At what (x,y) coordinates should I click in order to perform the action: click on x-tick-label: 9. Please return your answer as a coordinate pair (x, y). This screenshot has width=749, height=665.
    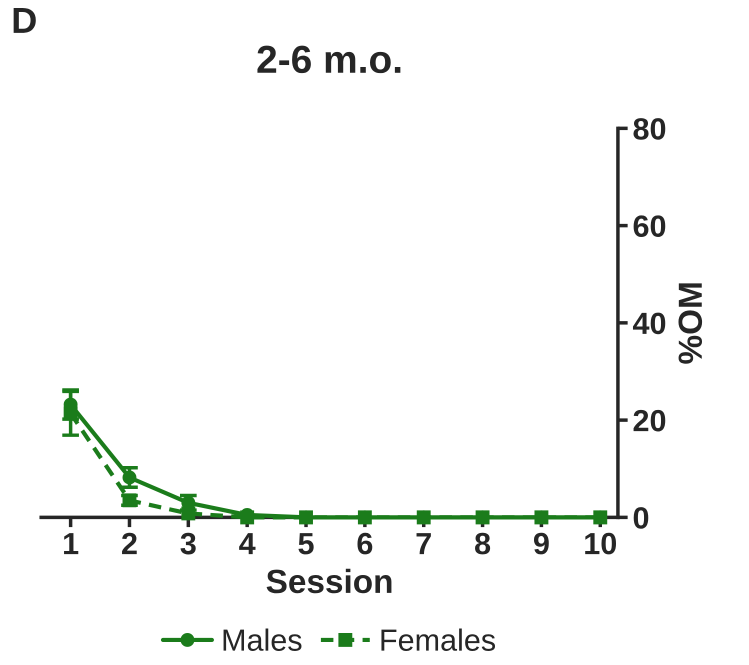
    Looking at the image, I should click on (541, 543).